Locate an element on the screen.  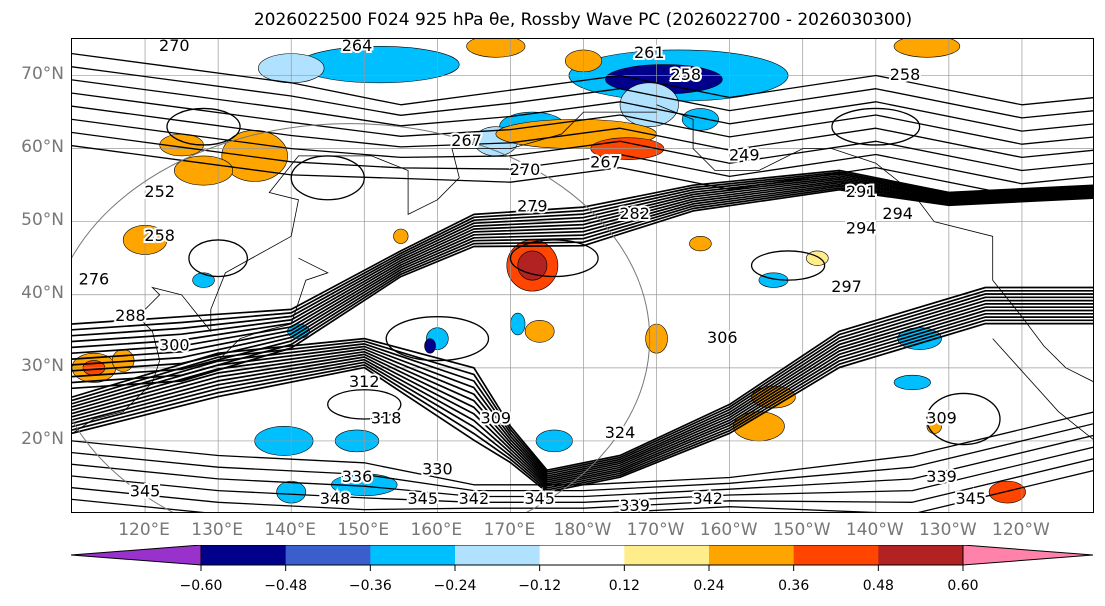
lat-label: 50°N is located at coordinates (42, 219).